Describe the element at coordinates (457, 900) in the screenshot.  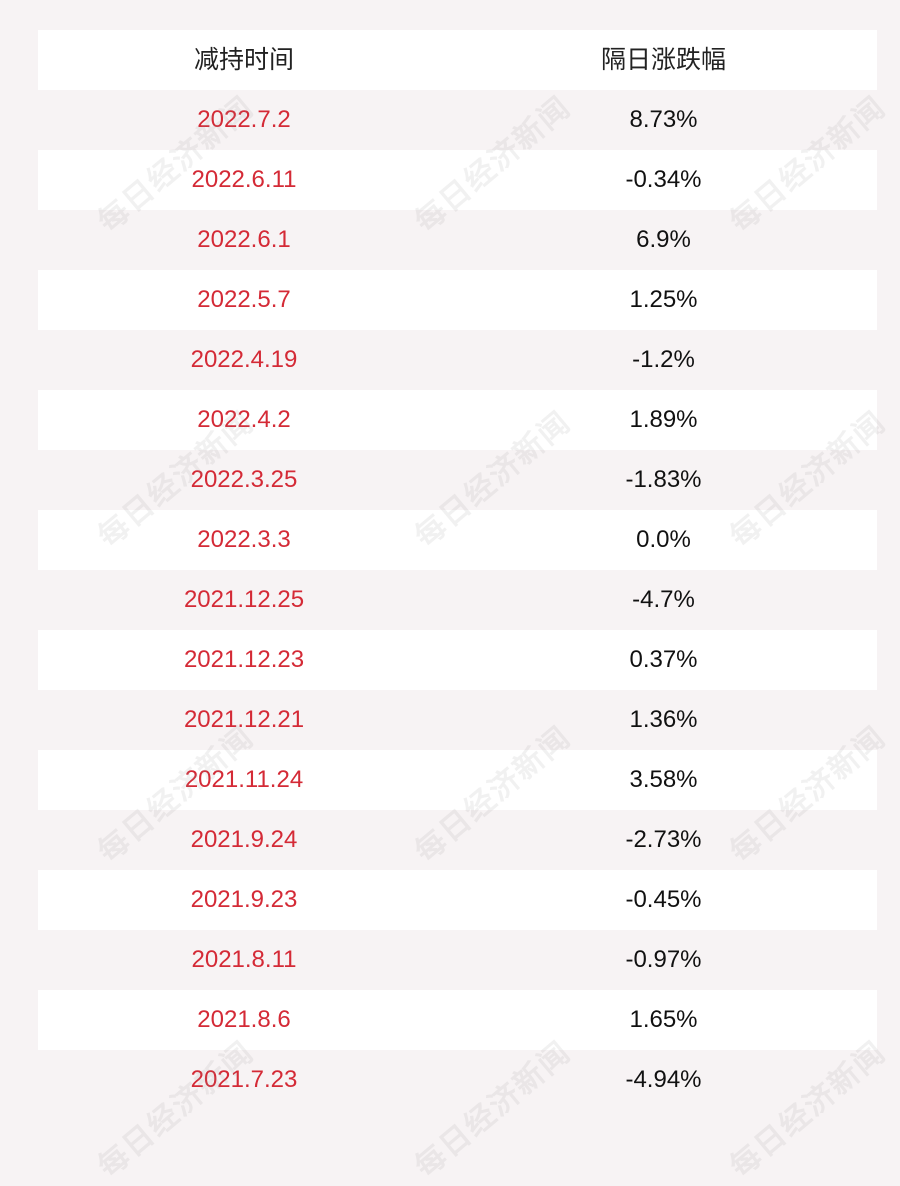
I see `table-row: 2021.9.23 -0.45%` at that location.